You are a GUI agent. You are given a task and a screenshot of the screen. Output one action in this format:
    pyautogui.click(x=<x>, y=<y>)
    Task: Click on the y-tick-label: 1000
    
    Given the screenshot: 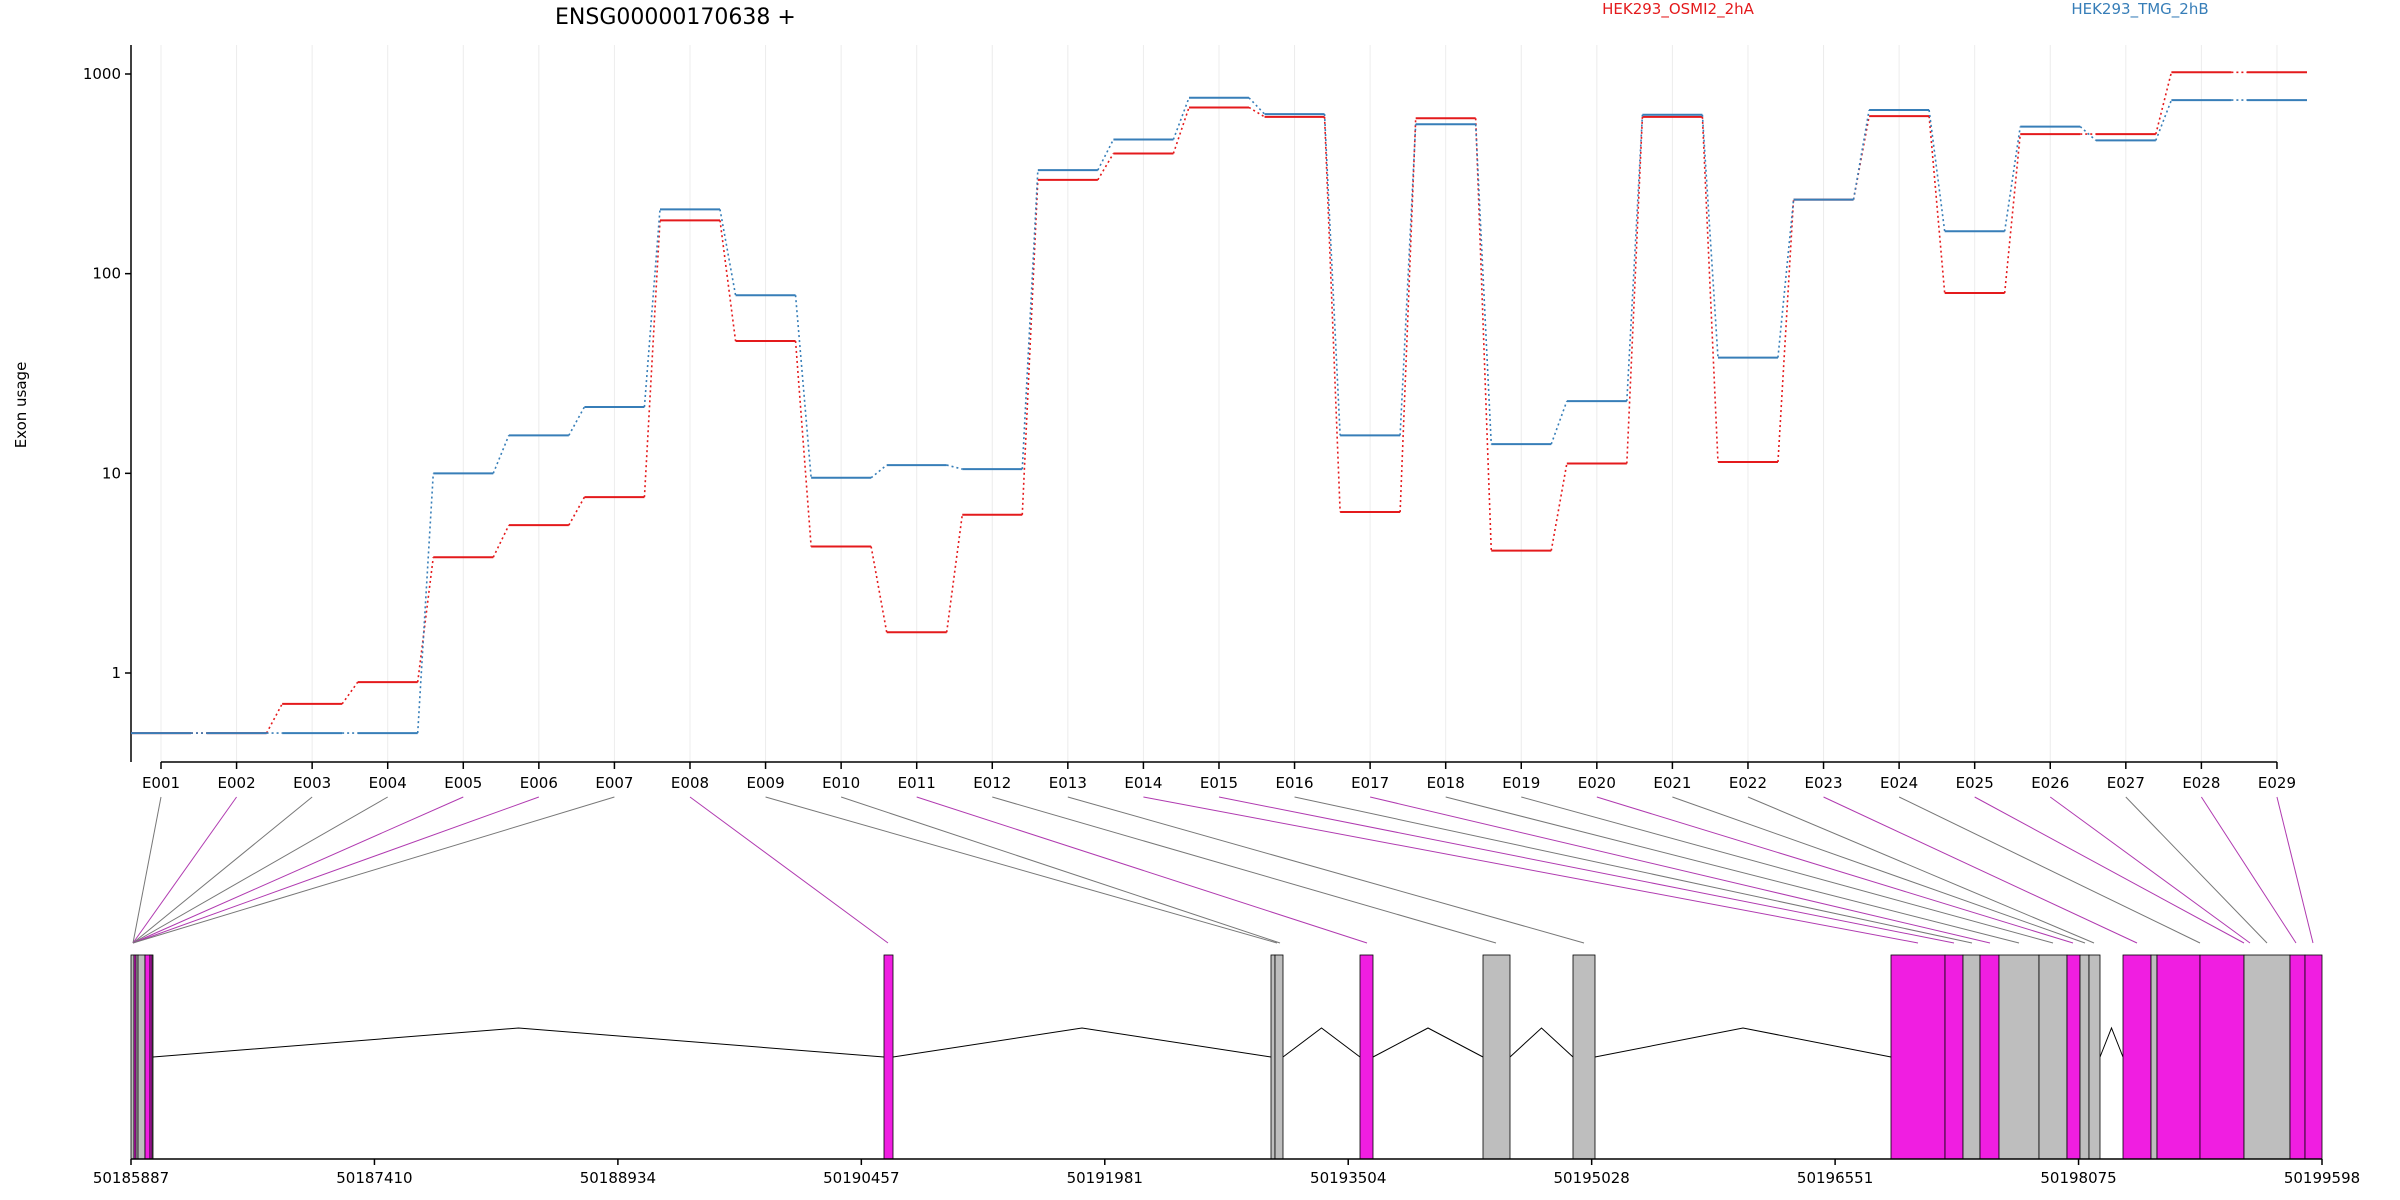 What is the action you would take?
    pyautogui.click(x=102, y=74)
    